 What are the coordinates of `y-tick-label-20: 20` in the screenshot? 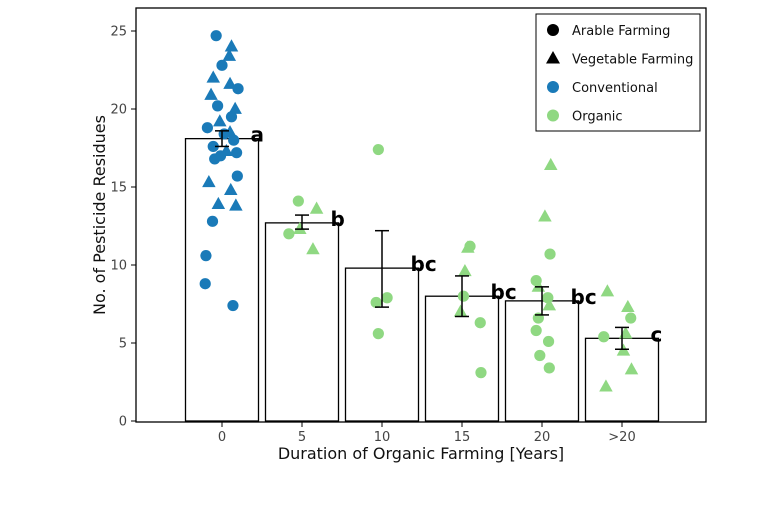 It's located at (118, 110).